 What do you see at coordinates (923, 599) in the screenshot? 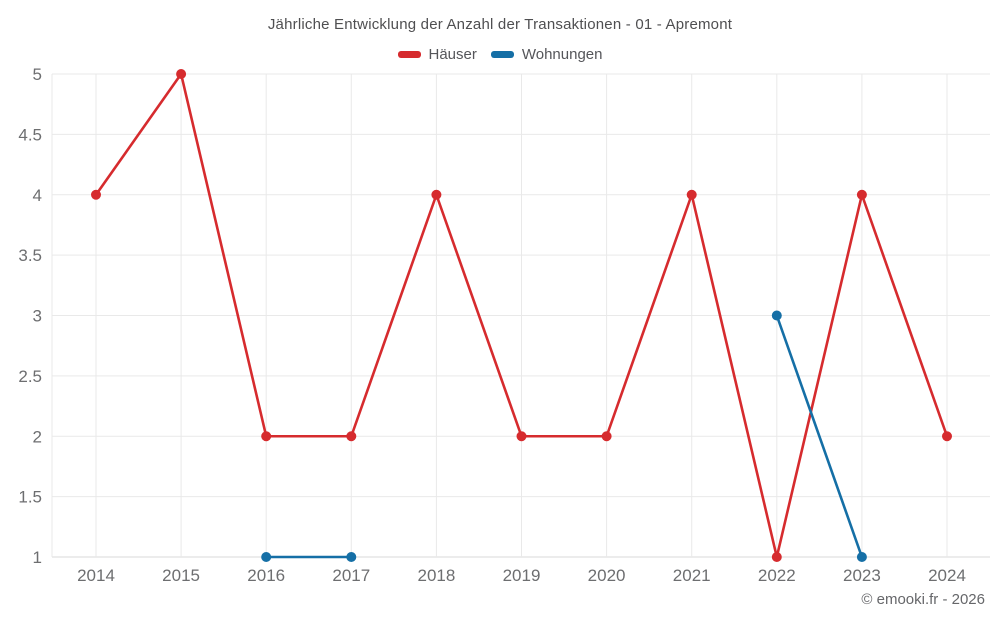
I see `credit-text: © emooki.fr - 2026` at bounding box center [923, 599].